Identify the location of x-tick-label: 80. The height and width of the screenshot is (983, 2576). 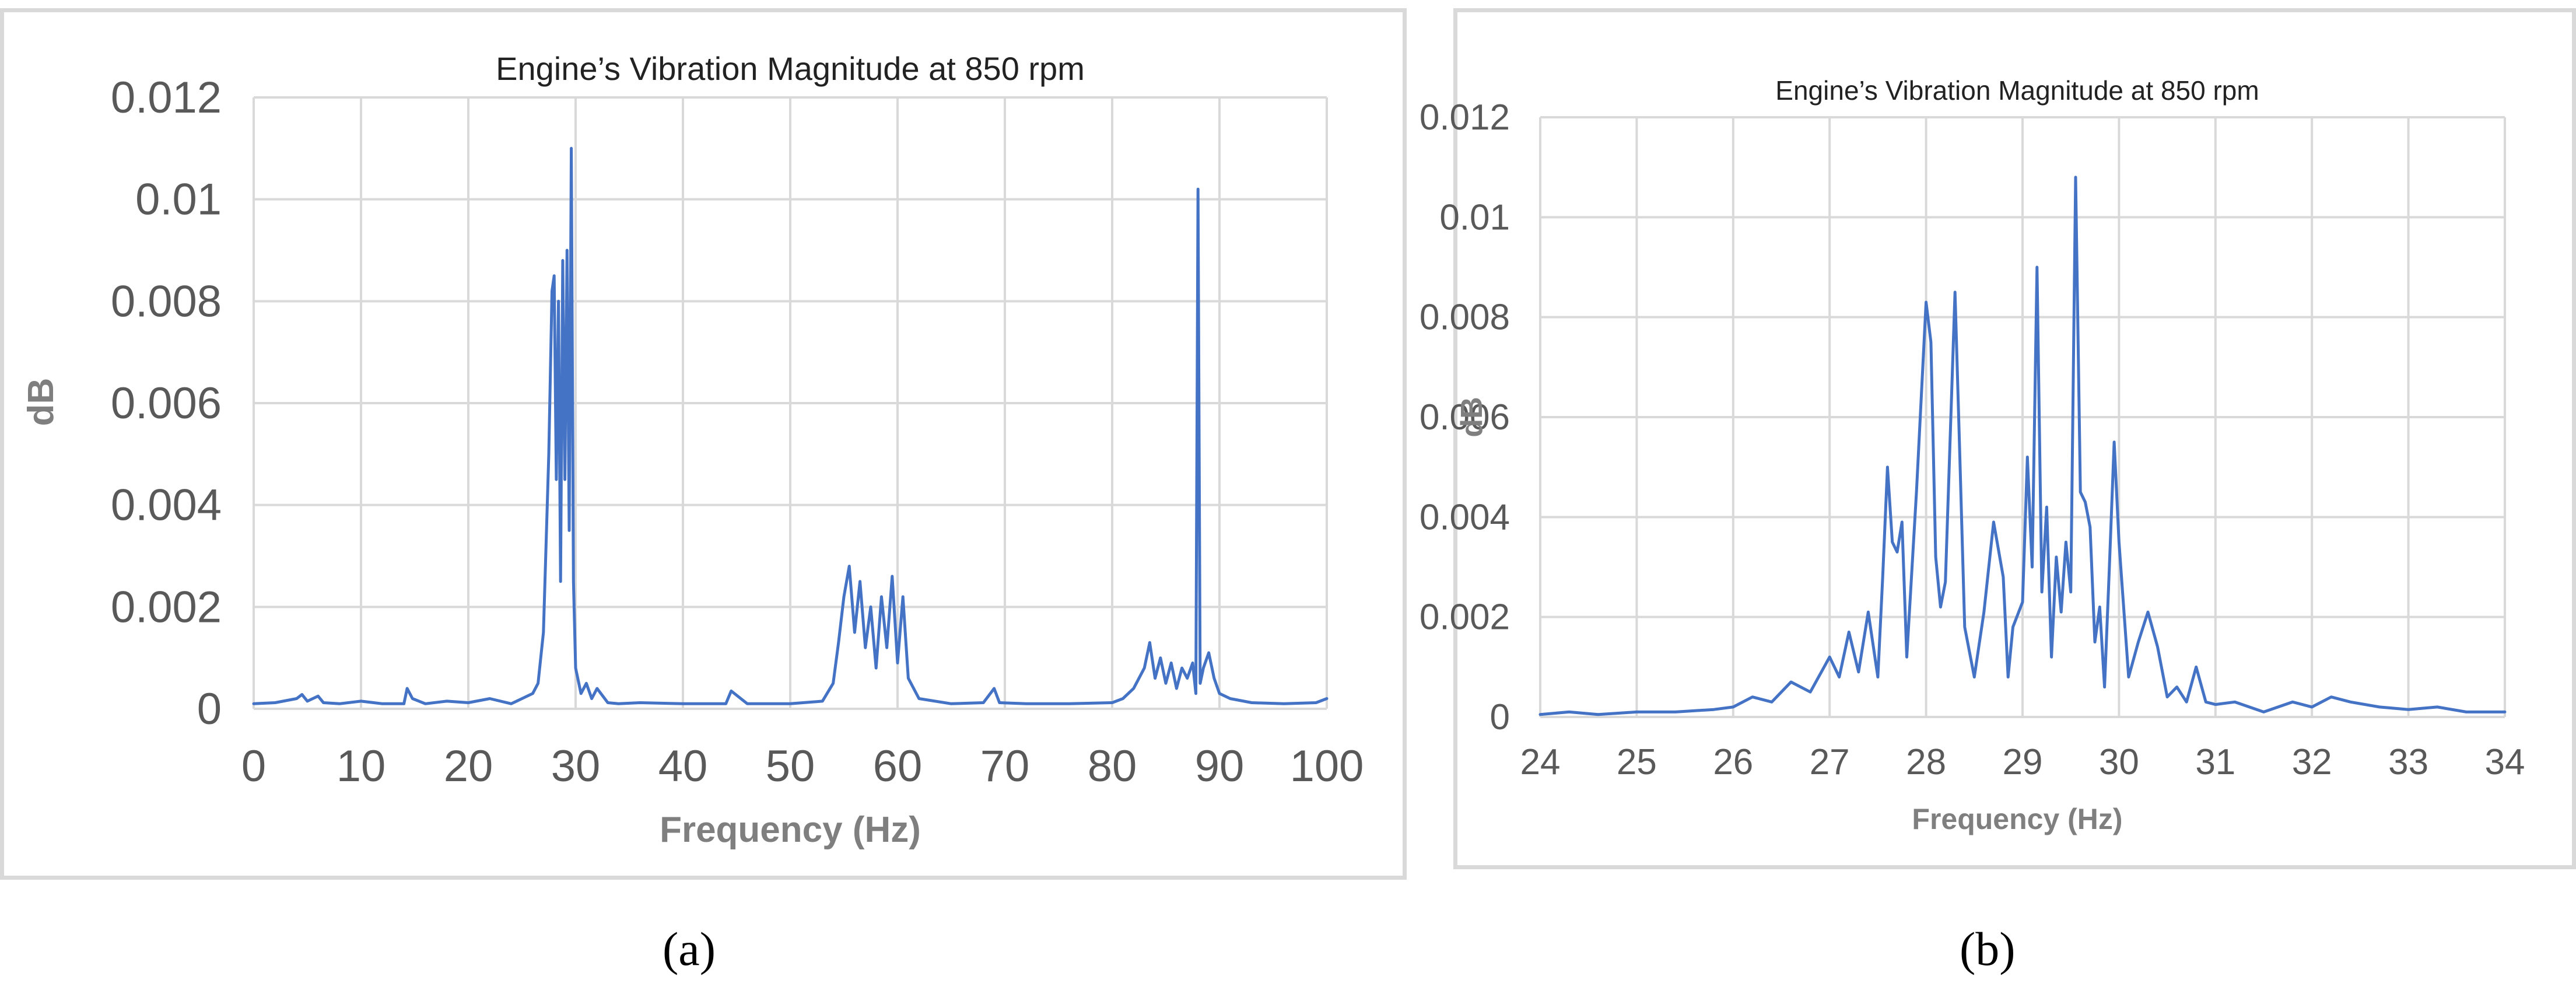
(1112, 766).